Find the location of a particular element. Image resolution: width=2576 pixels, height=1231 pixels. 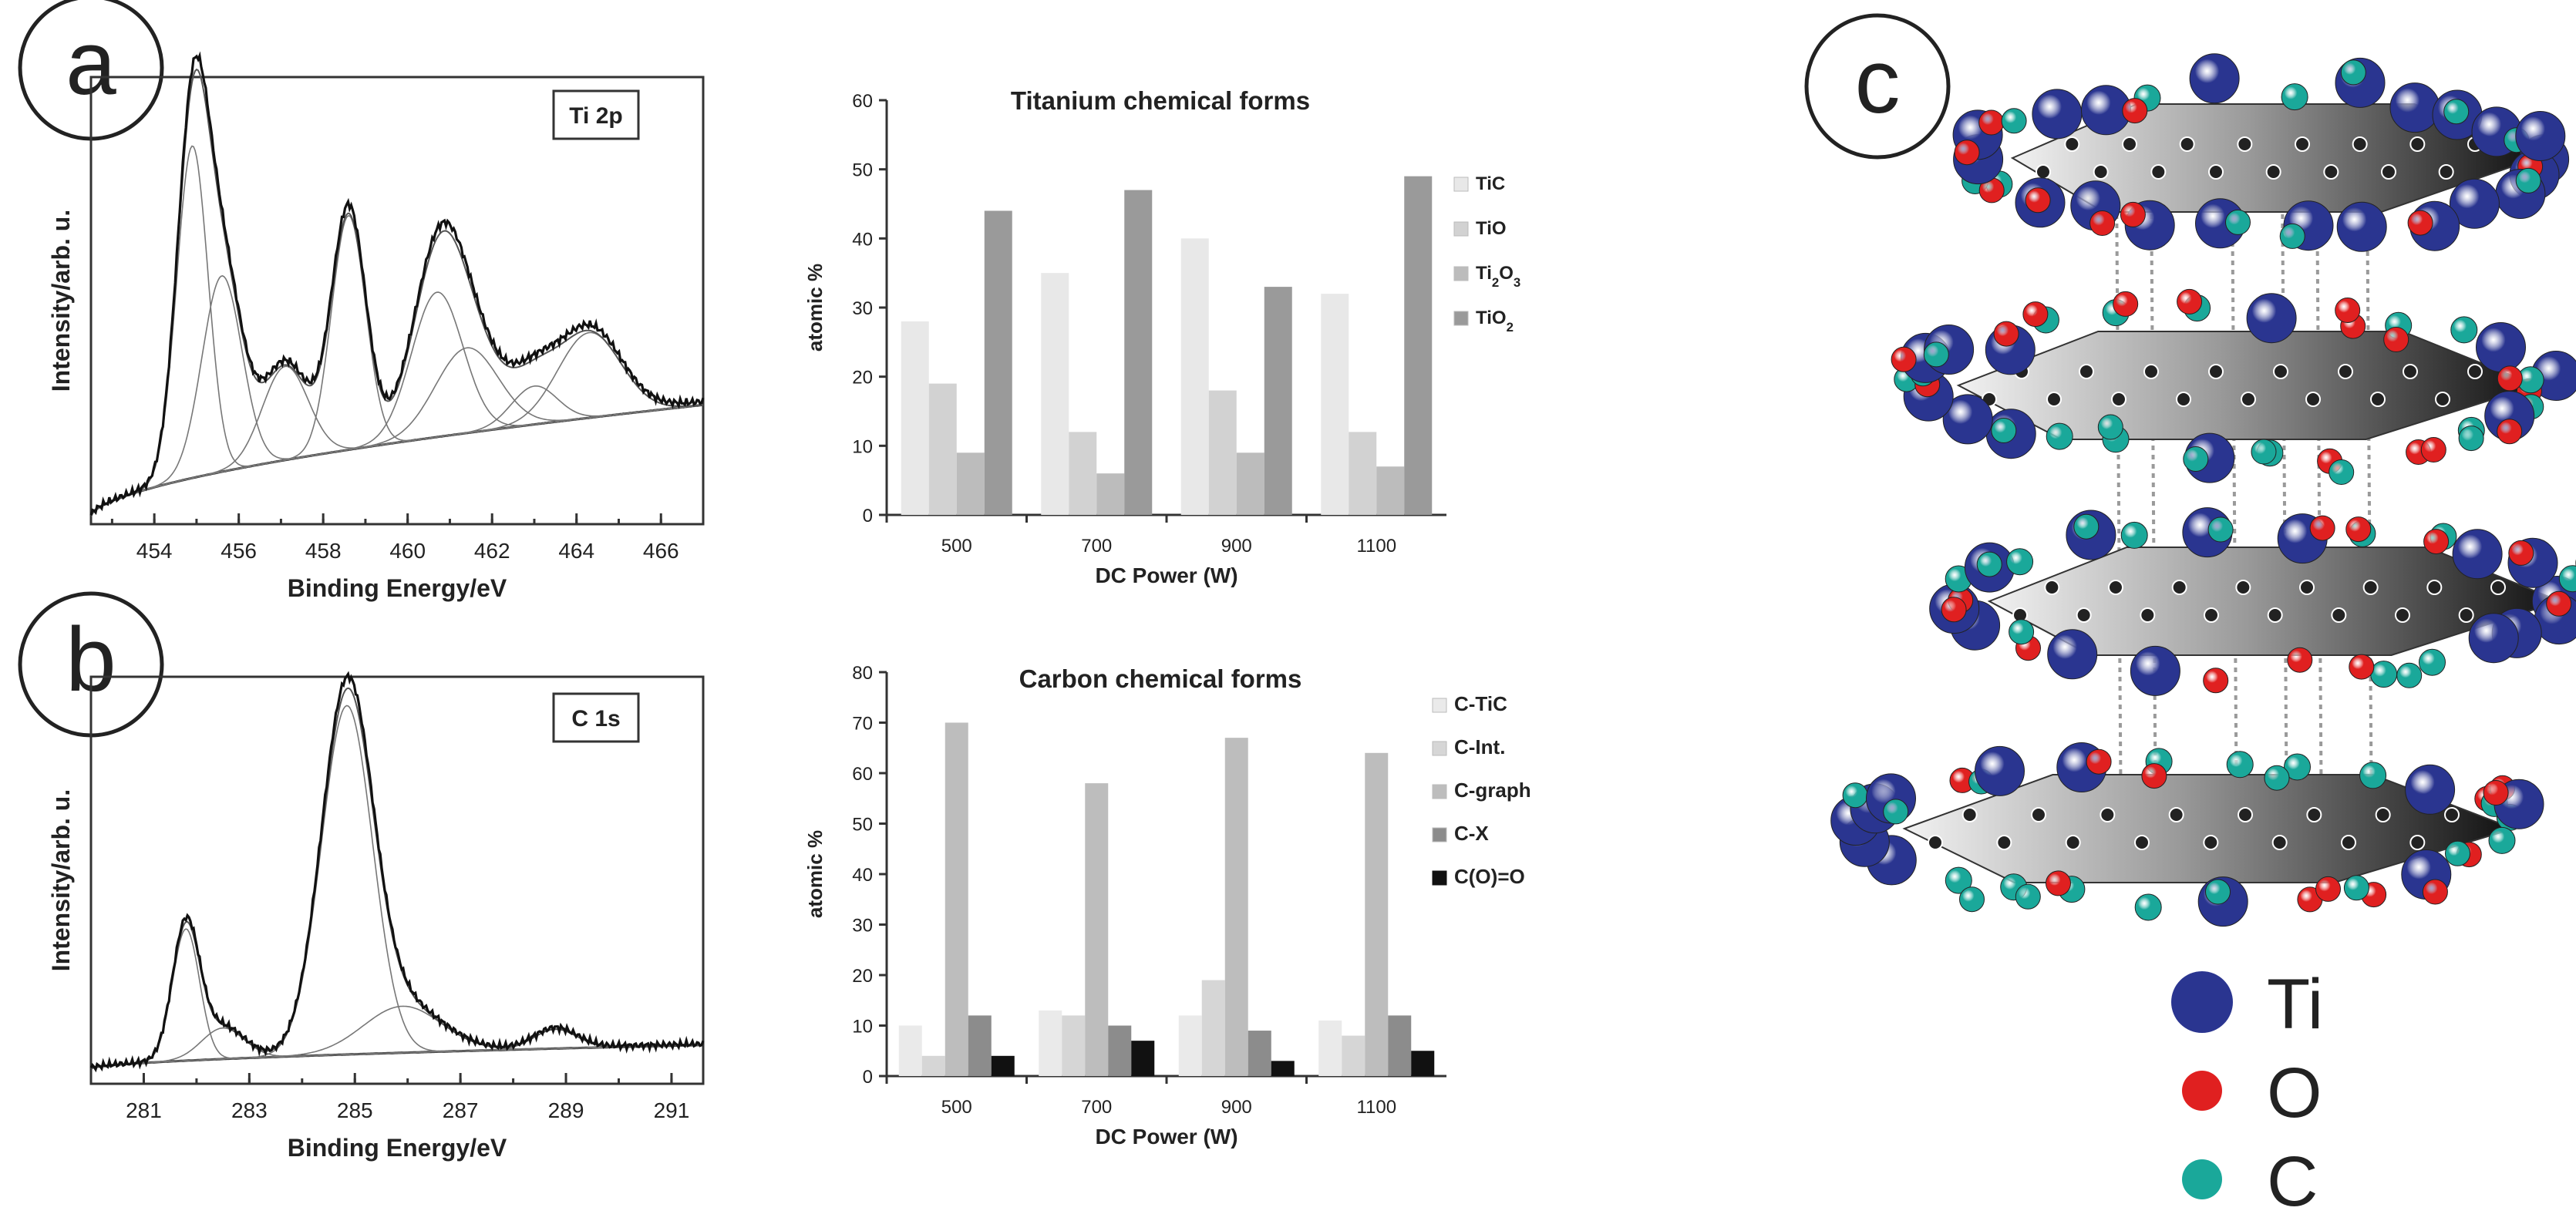

x-tick-label: 462 is located at coordinates (492, 551).